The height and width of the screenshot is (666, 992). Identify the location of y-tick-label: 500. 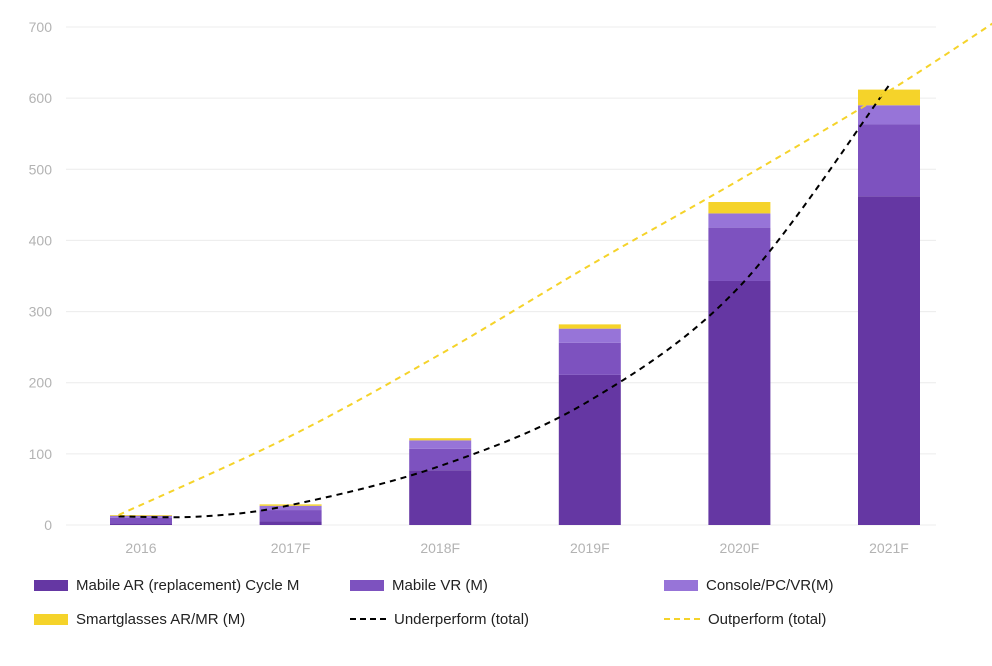
(41, 169).